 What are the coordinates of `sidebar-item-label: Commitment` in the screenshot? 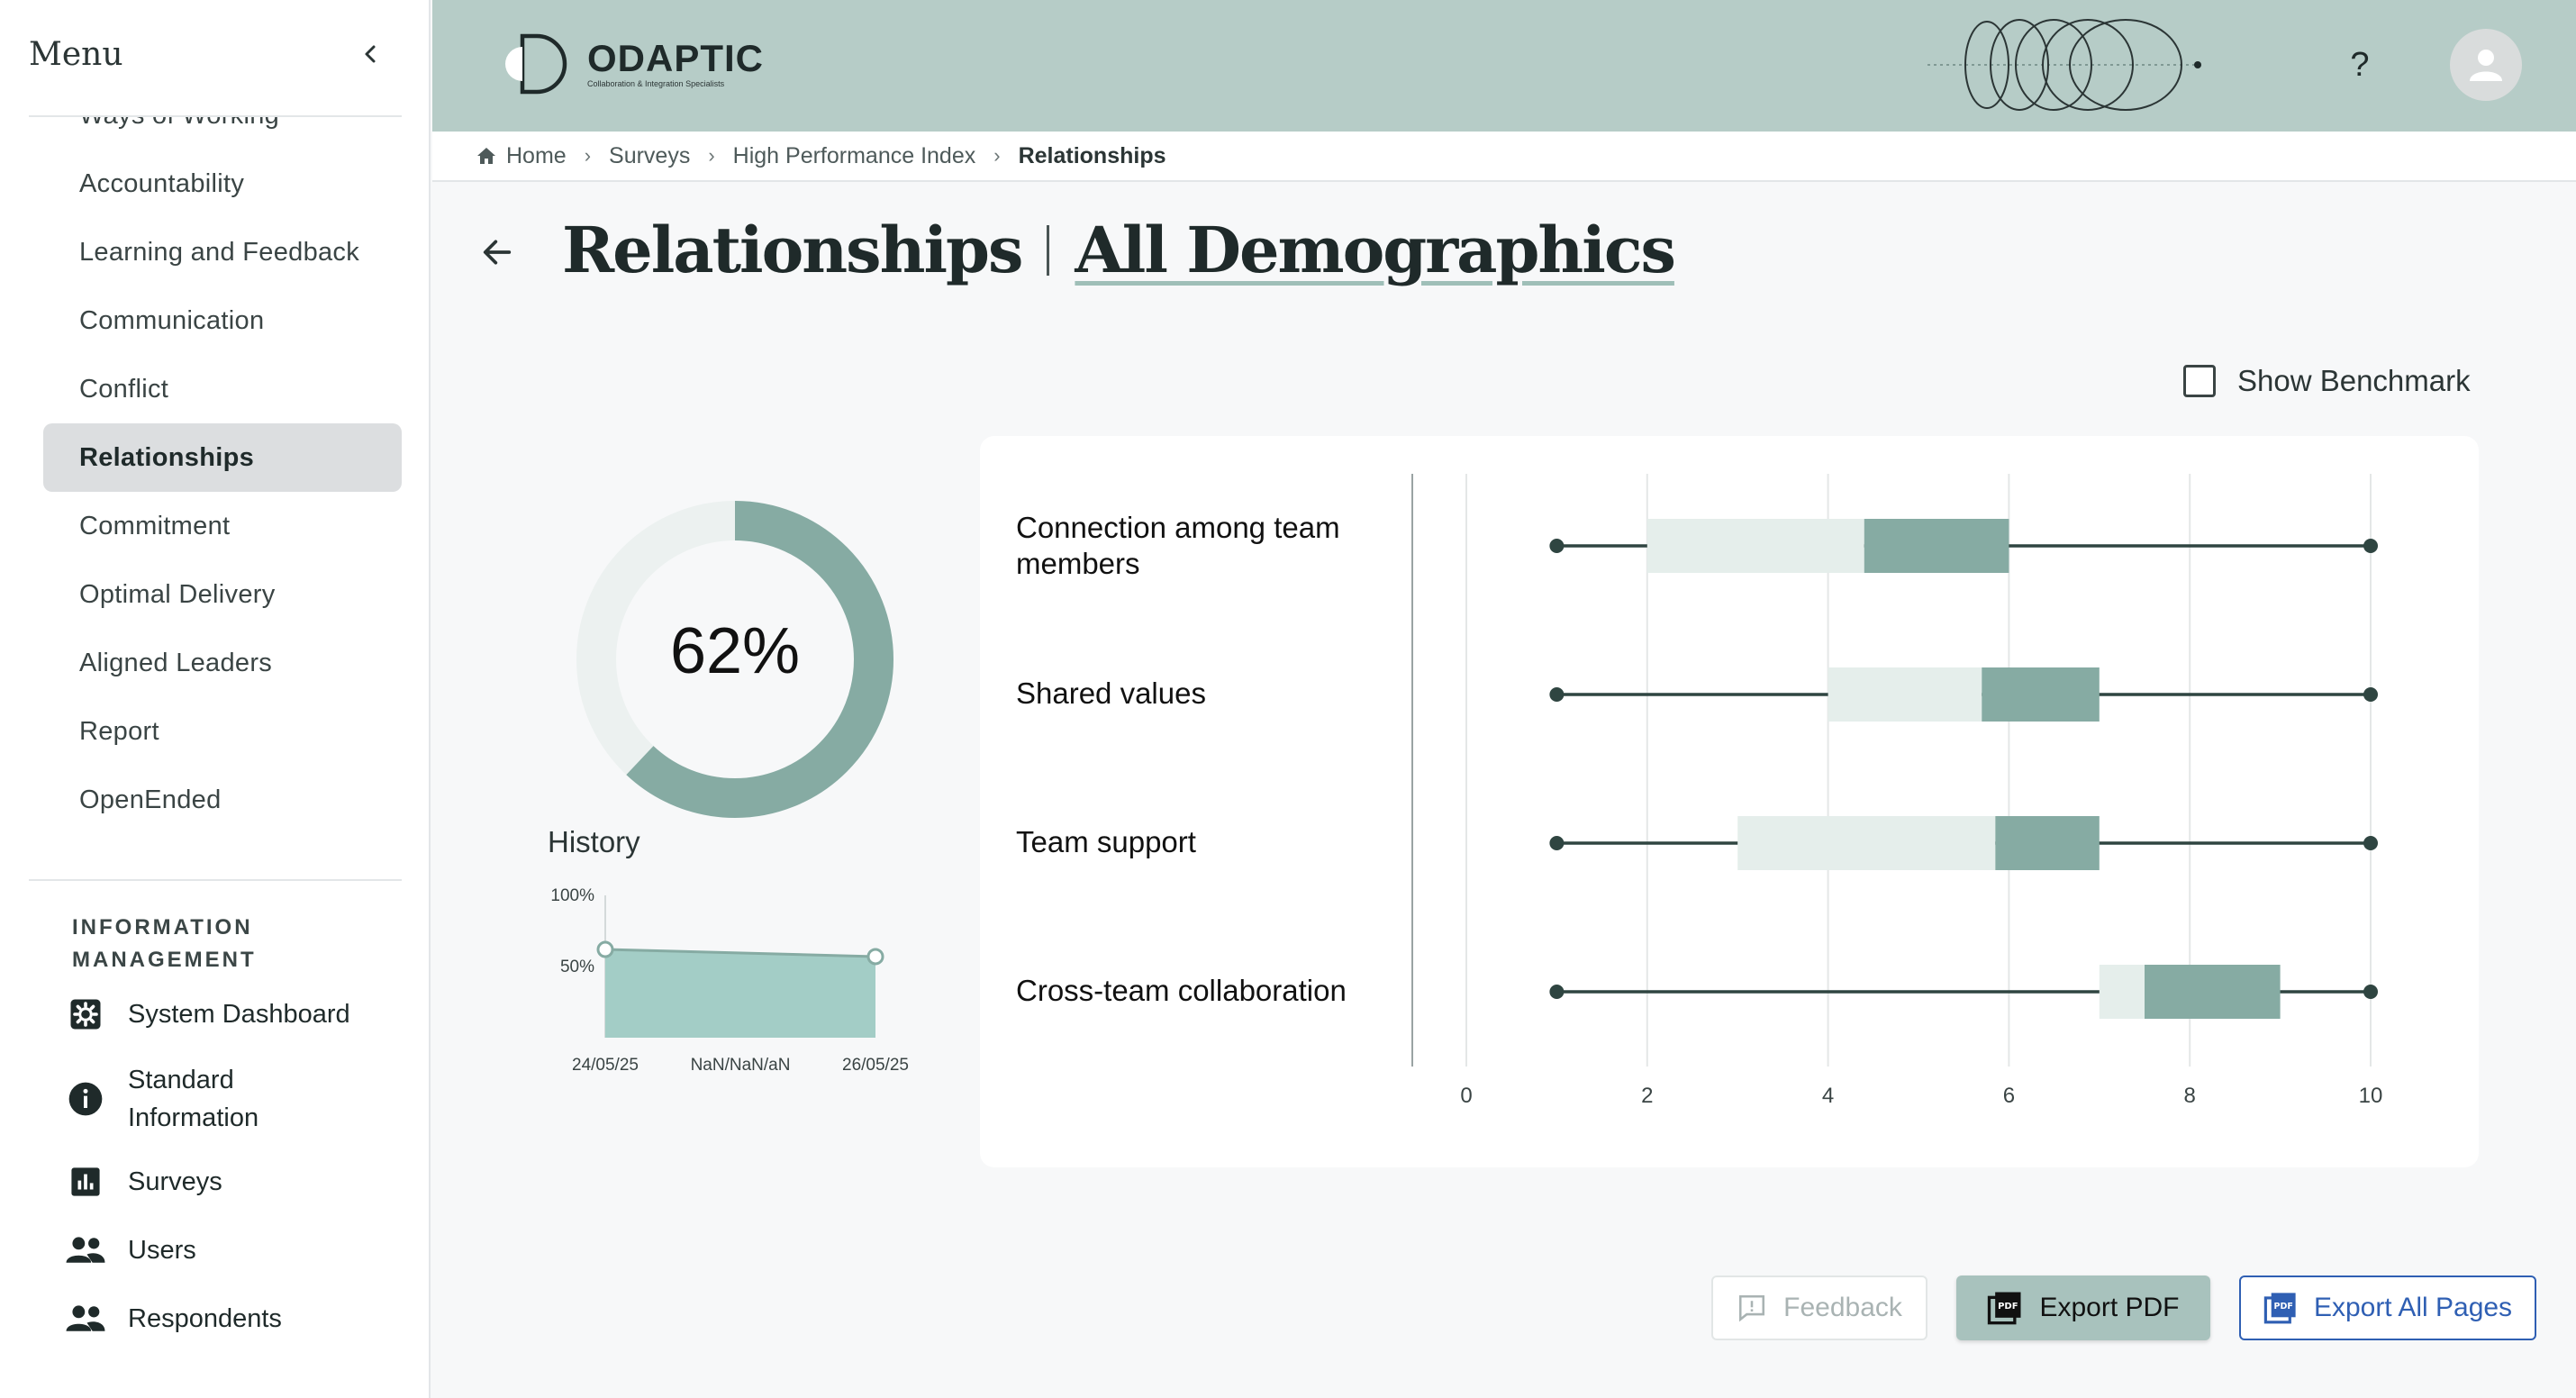 It's located at (155, 525).